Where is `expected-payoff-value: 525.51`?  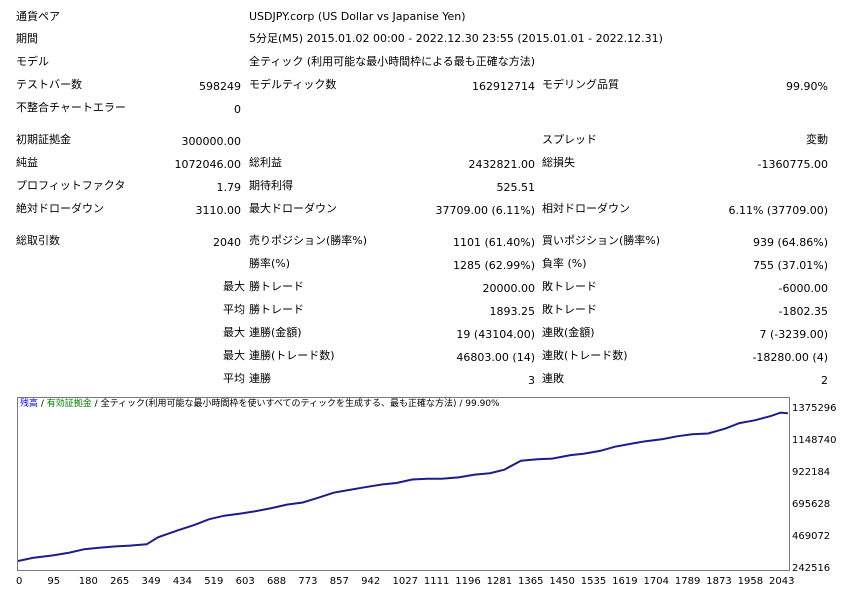
expected-payoff-value: 525.51 is located at coordinates (516, 187).